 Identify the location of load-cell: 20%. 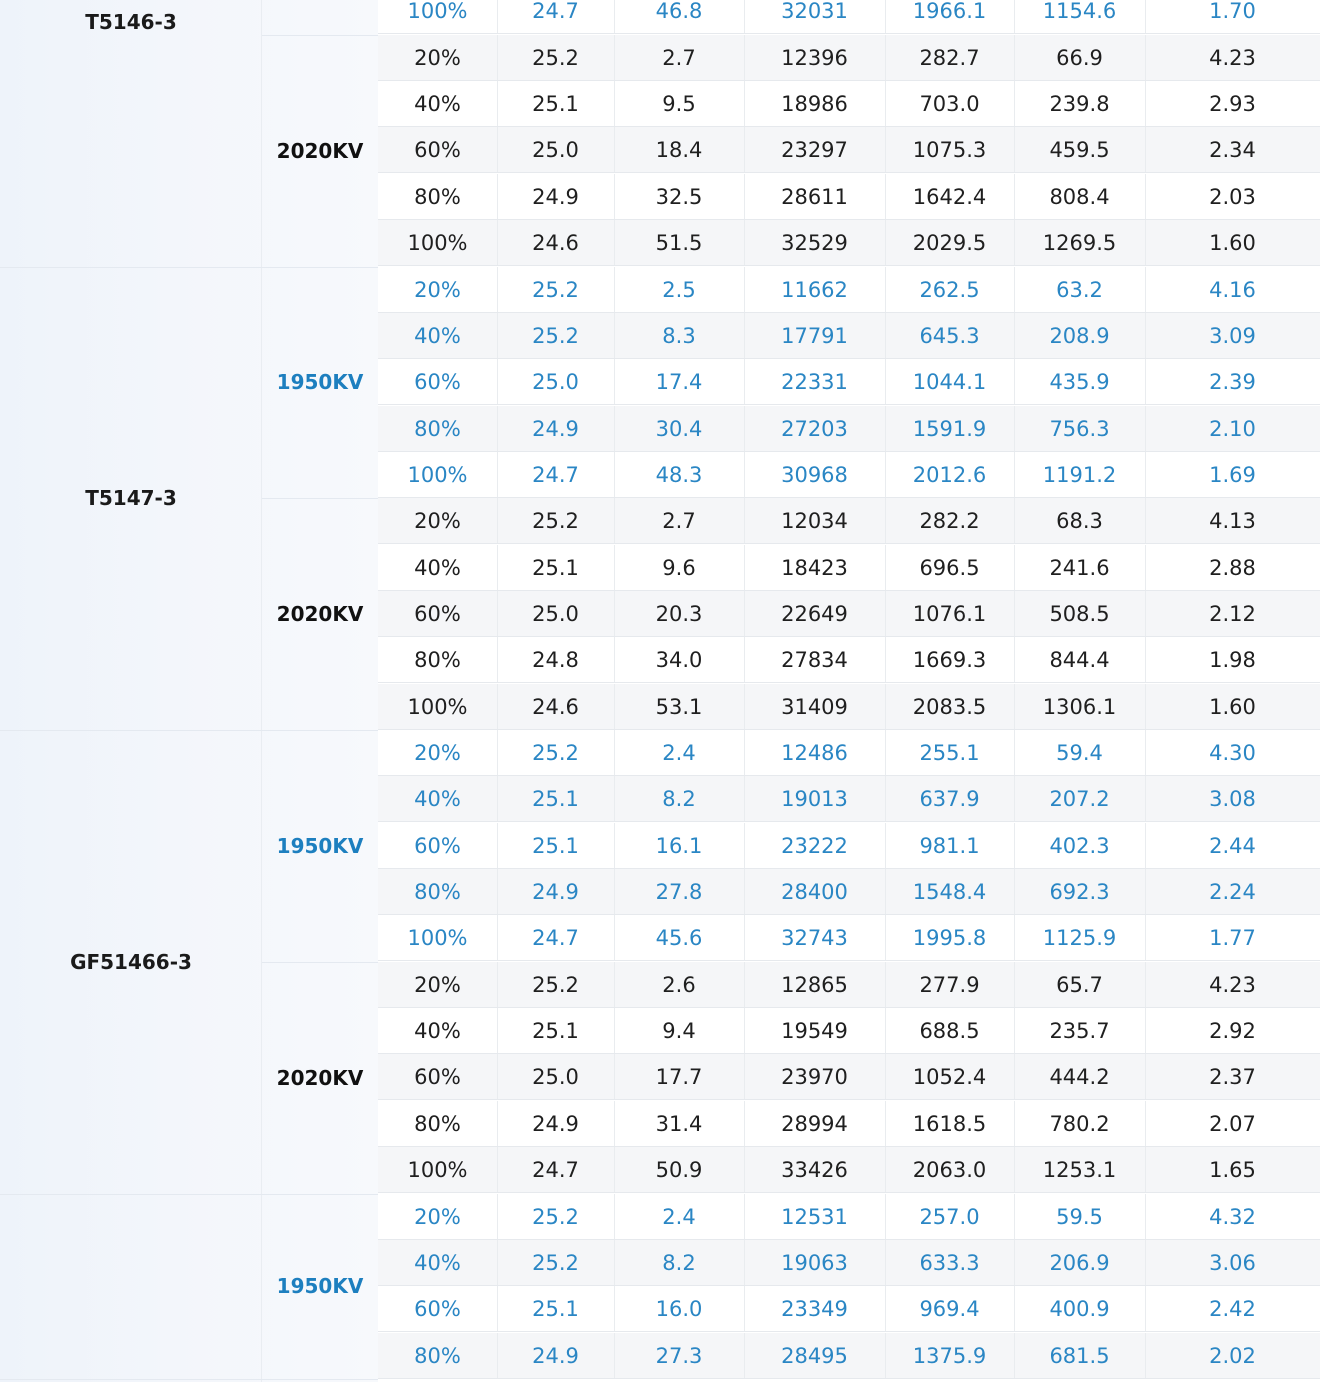
(437, 289).